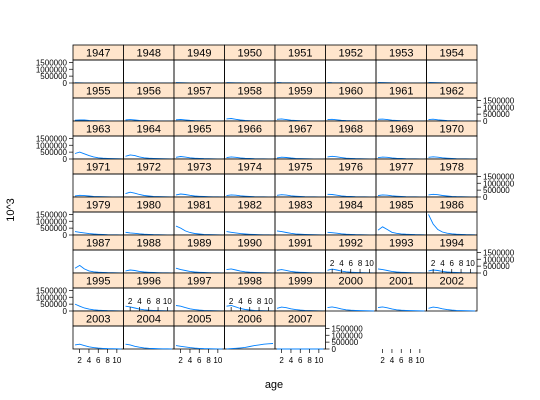 Image resolution: width=540 pixels, height=400 pixels. Describe the element at coordinates (250, 244) in the screenshot. I see `panel-year-label: 1990` at that location.